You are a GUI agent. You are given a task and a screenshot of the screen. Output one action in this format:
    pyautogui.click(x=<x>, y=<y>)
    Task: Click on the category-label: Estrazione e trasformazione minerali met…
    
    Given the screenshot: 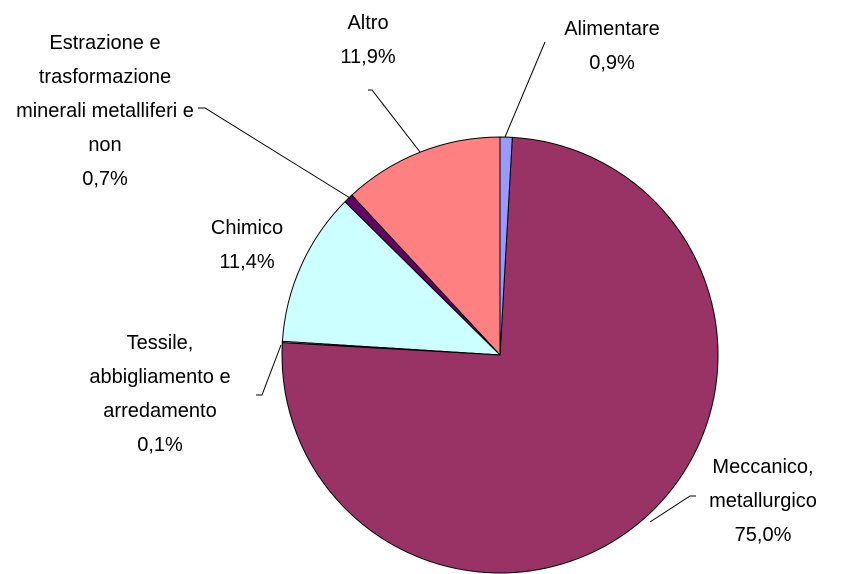 What is the action you would take?
    pyautogui.click(x=105, y=94)
    